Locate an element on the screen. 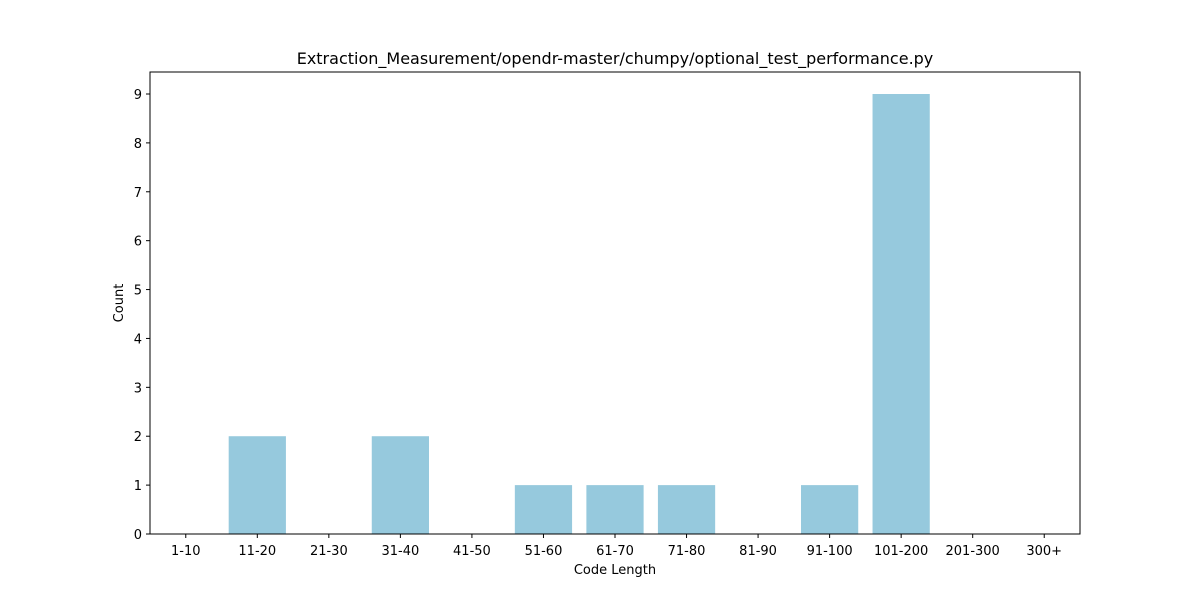 The height and width of the screenshot is (600, 1200). y-axis: 0 1 2 3 4 5 6 7 8 9 is located at coordinates (142, 315).